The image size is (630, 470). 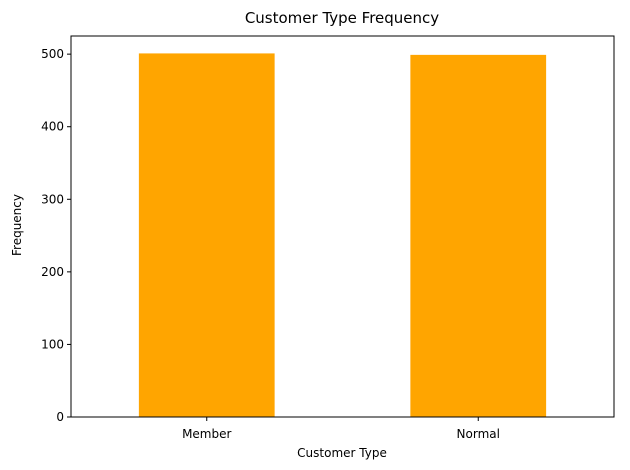 I want to click on y-axis-ticks: 0 100 200 300 400 500, so click(x=56, y=235).